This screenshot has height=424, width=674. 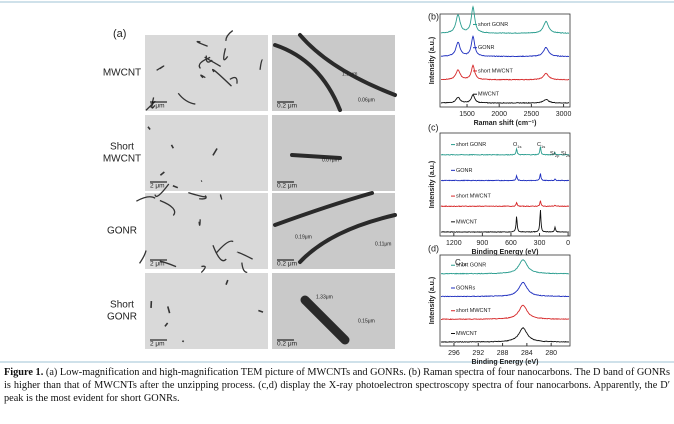 What do you see at coordinates (303, 237) in the screenshot?
I see `tem-annotation: 0.19μm` at bounding box center [303, 237].